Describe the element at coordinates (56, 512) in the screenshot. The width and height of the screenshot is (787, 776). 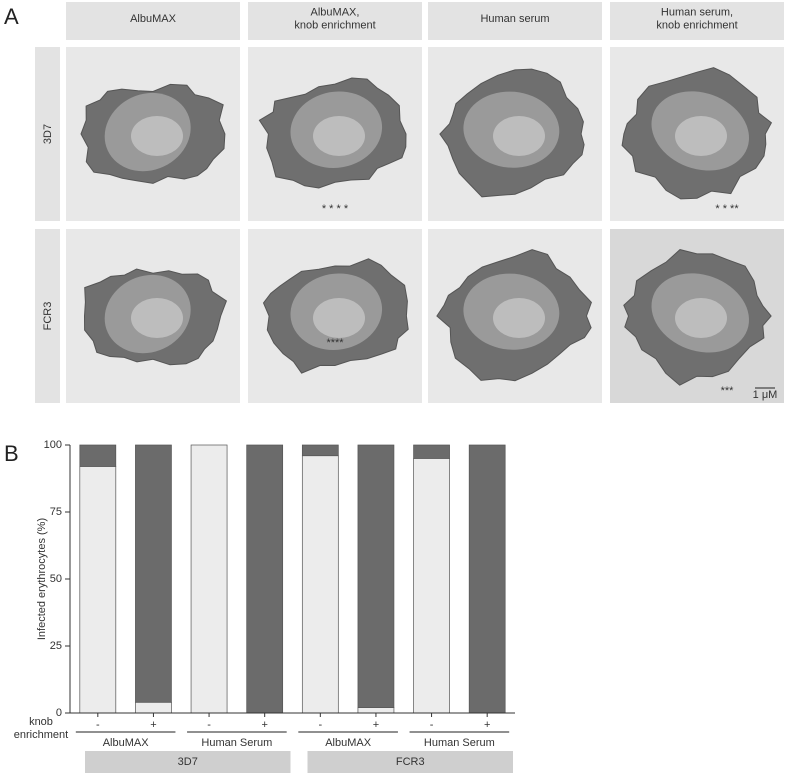
I see `y-tick-label: 75` at that location.